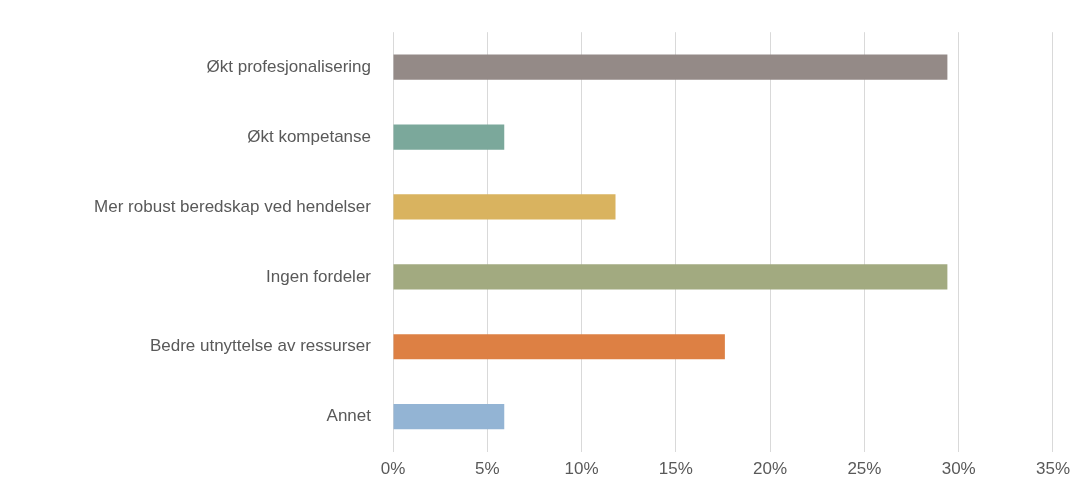 The width and height of the screenshot is (1078, 492). I want to click on x-tick-label: 25%, so click(864, 469).